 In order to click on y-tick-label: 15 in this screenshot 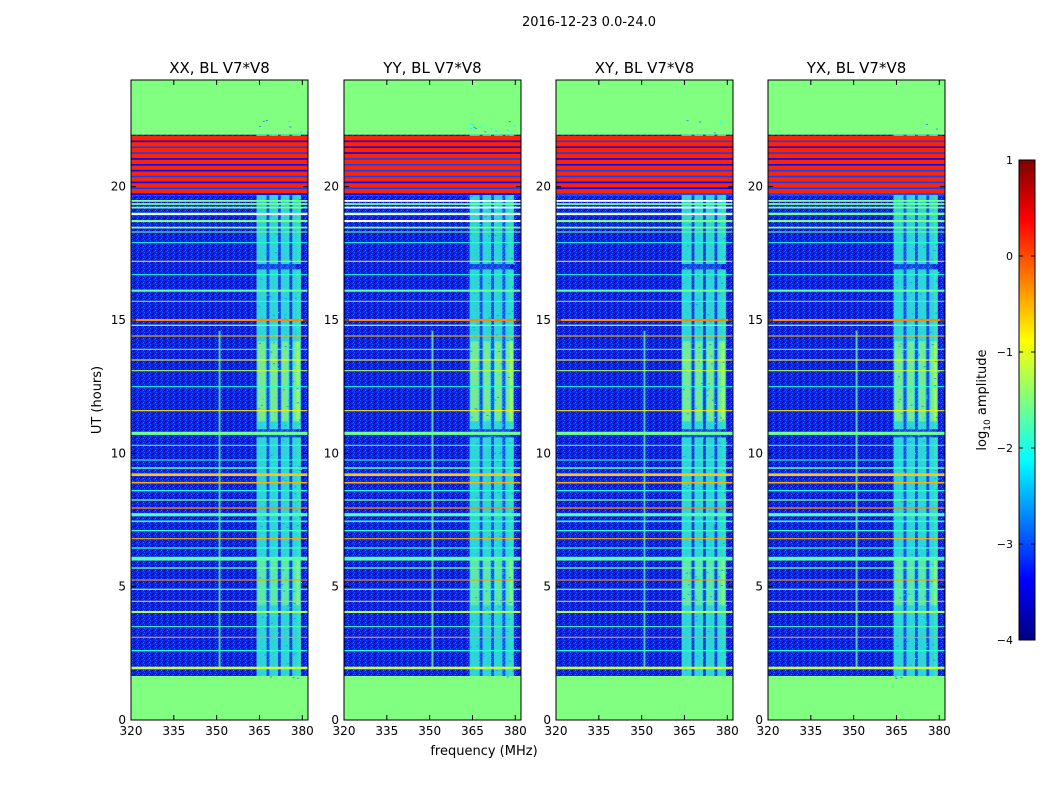, I will do `click(755, 320)`.